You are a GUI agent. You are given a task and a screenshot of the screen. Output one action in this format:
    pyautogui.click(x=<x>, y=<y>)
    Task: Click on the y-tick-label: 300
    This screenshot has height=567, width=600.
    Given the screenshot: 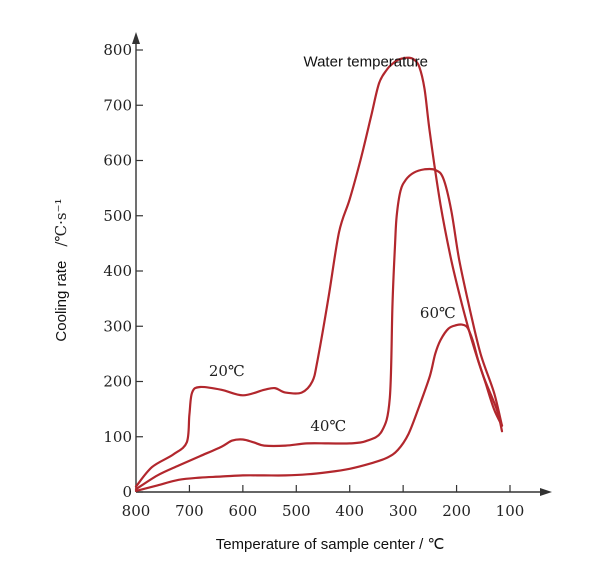 What is the action you would take?
    pyautogui.click(x=117, y=326)
    